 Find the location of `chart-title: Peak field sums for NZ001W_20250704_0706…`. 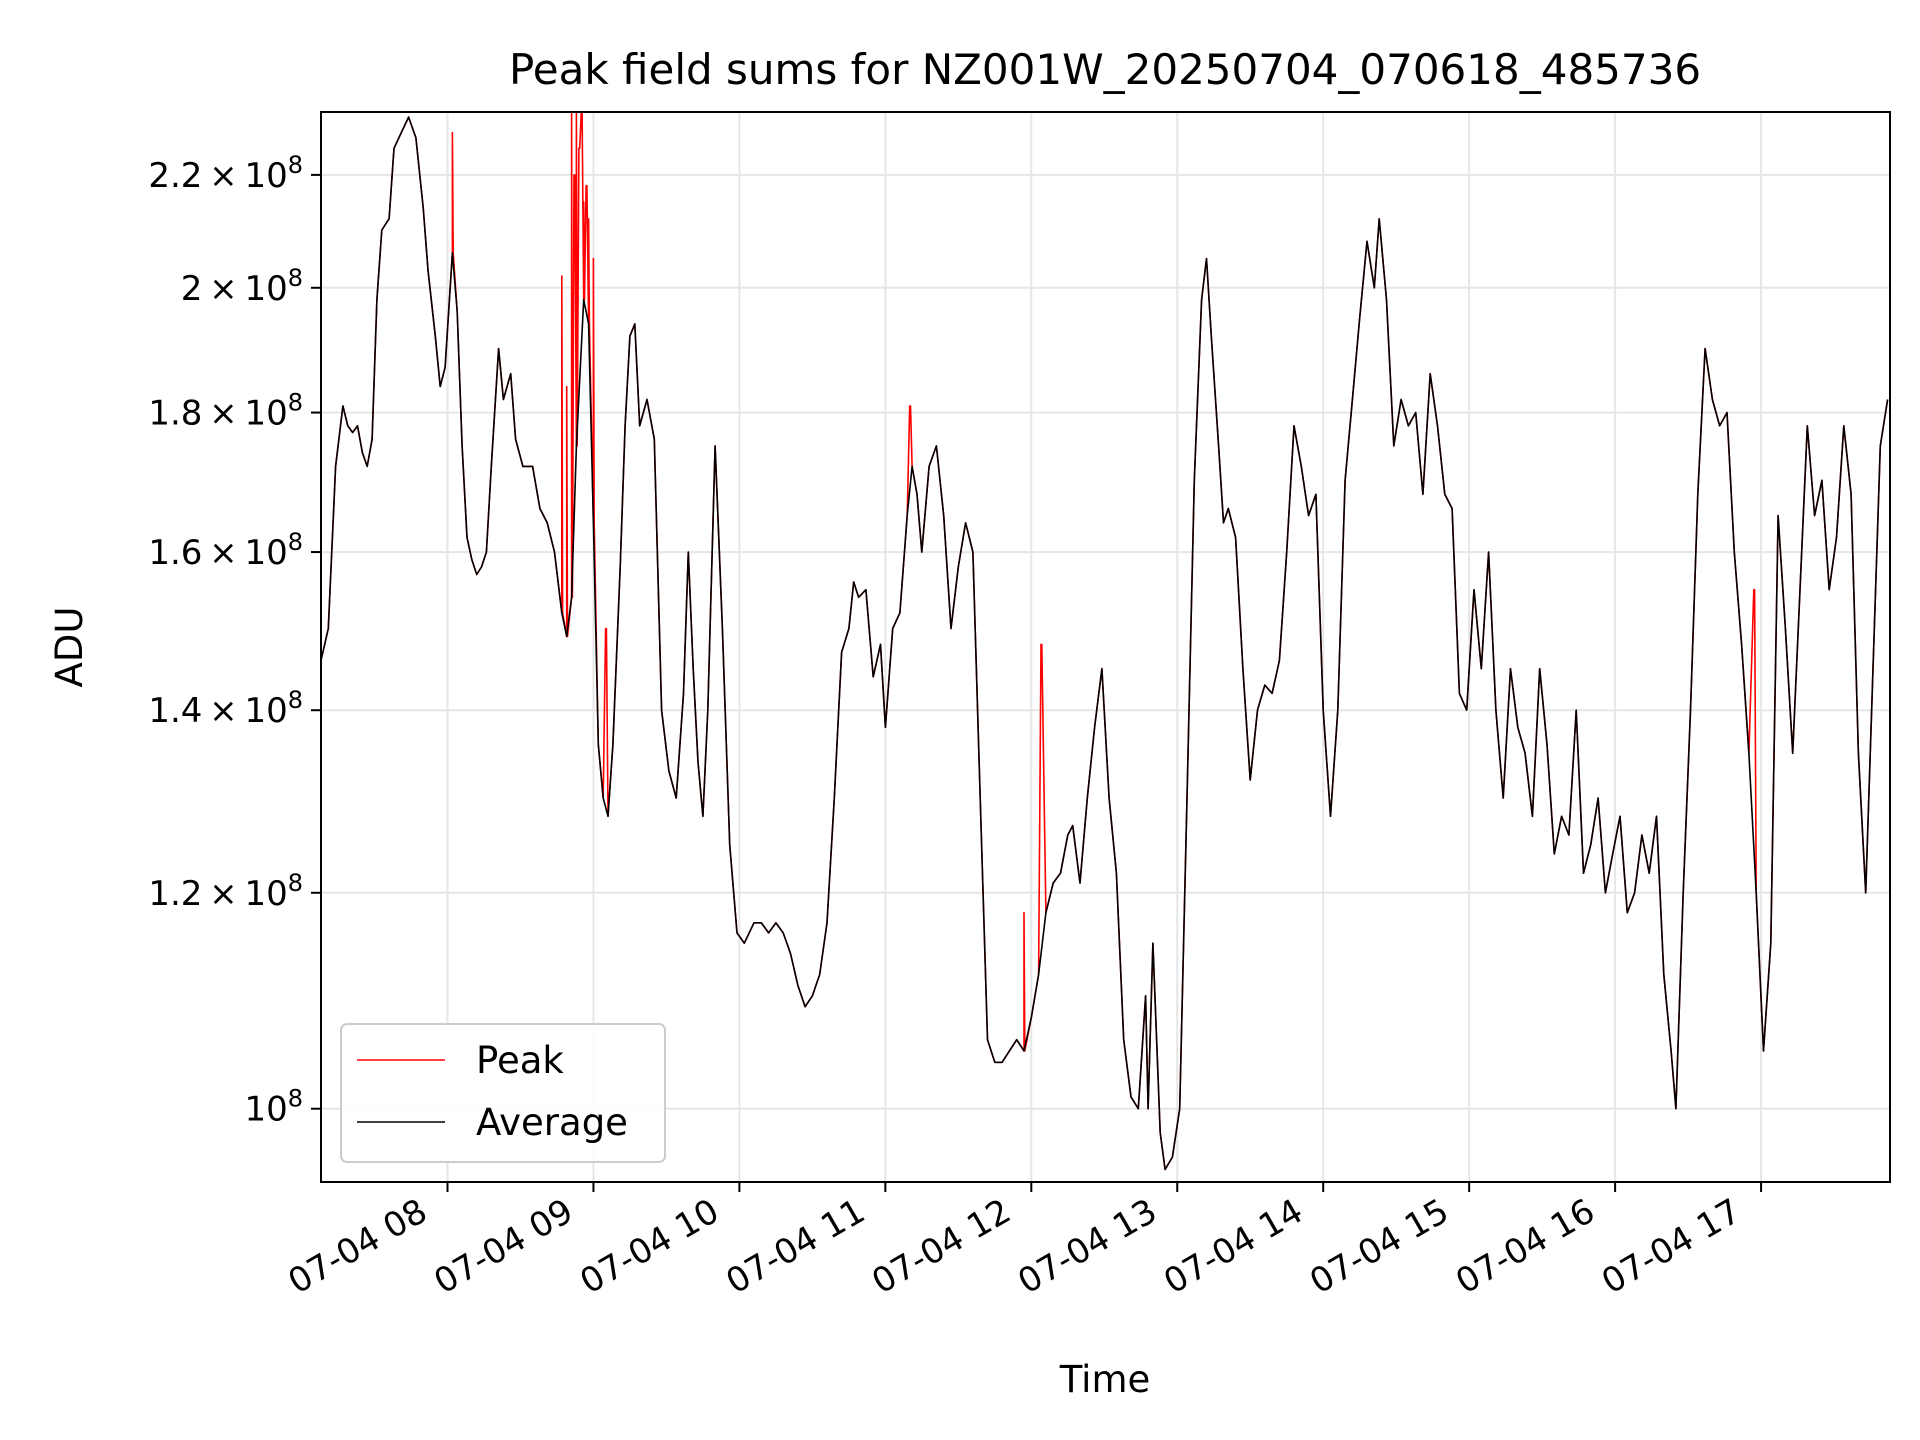

chart-title: Peak field sums for NZ001W_20250704_0706… is located at coordinates (1105, 69).